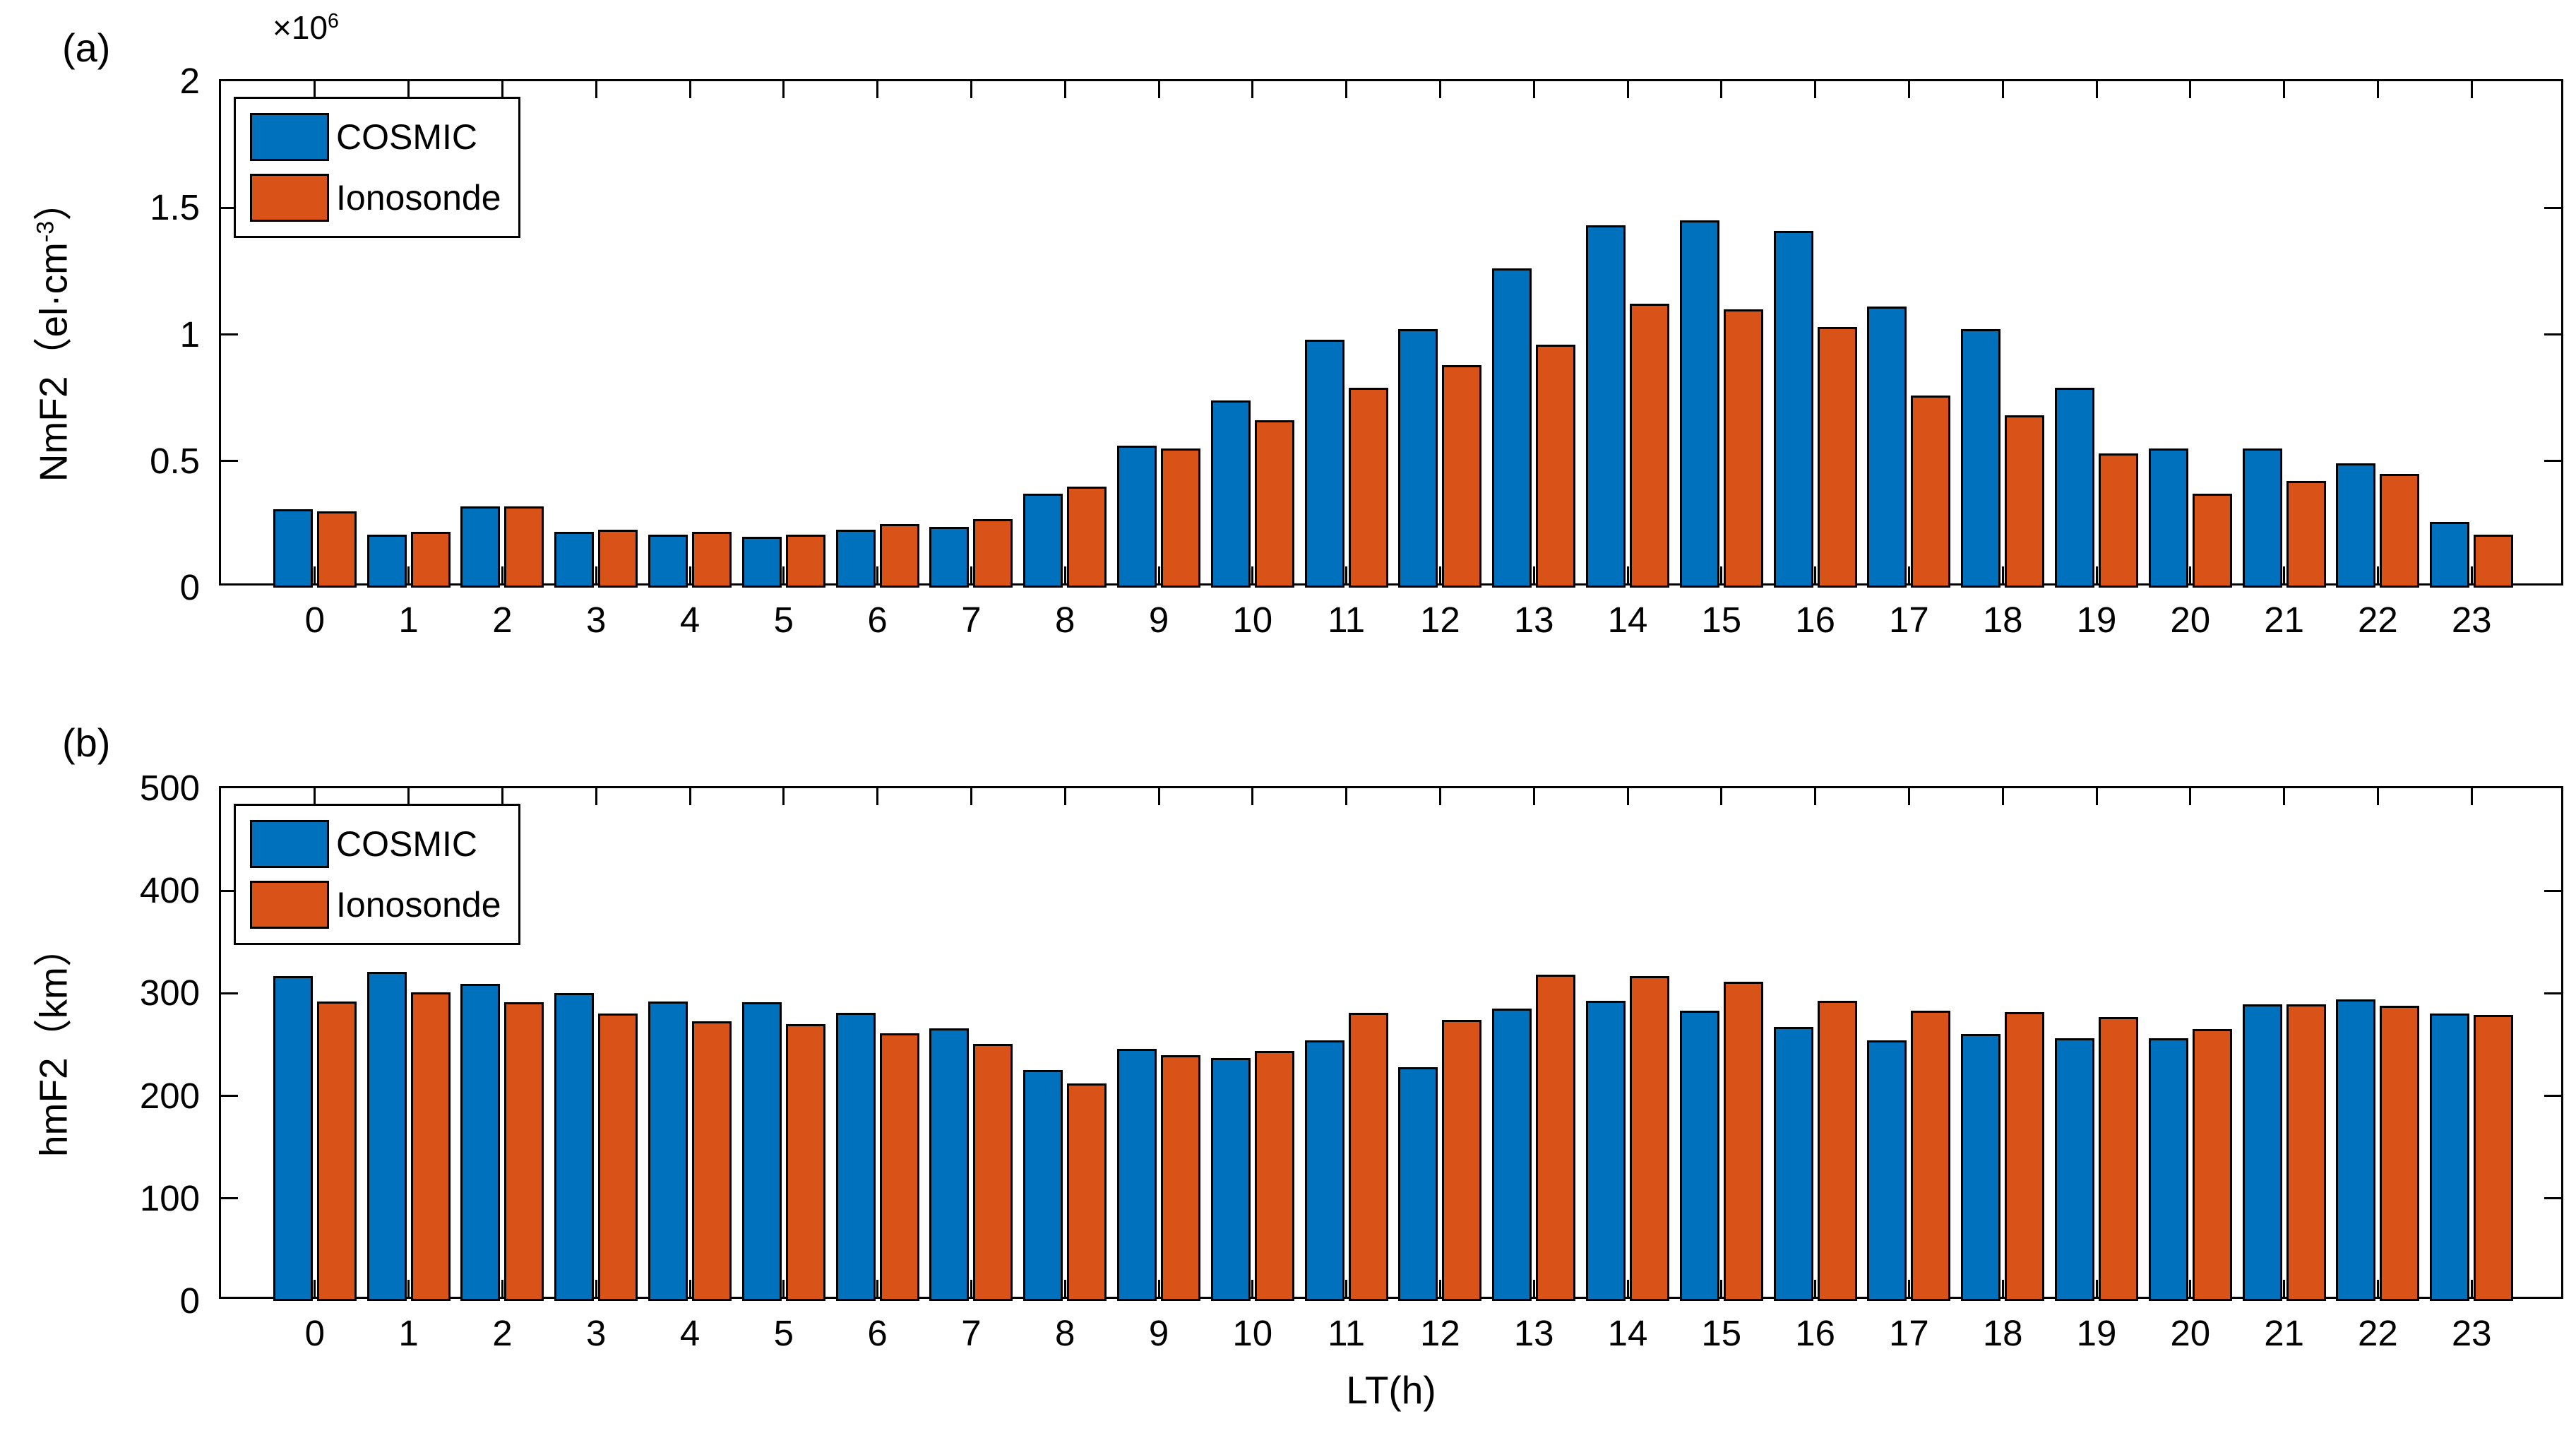 This screenshot has height=1438, width=2576. I want to click on bar-cosmic-h7, so click(949, 1164).